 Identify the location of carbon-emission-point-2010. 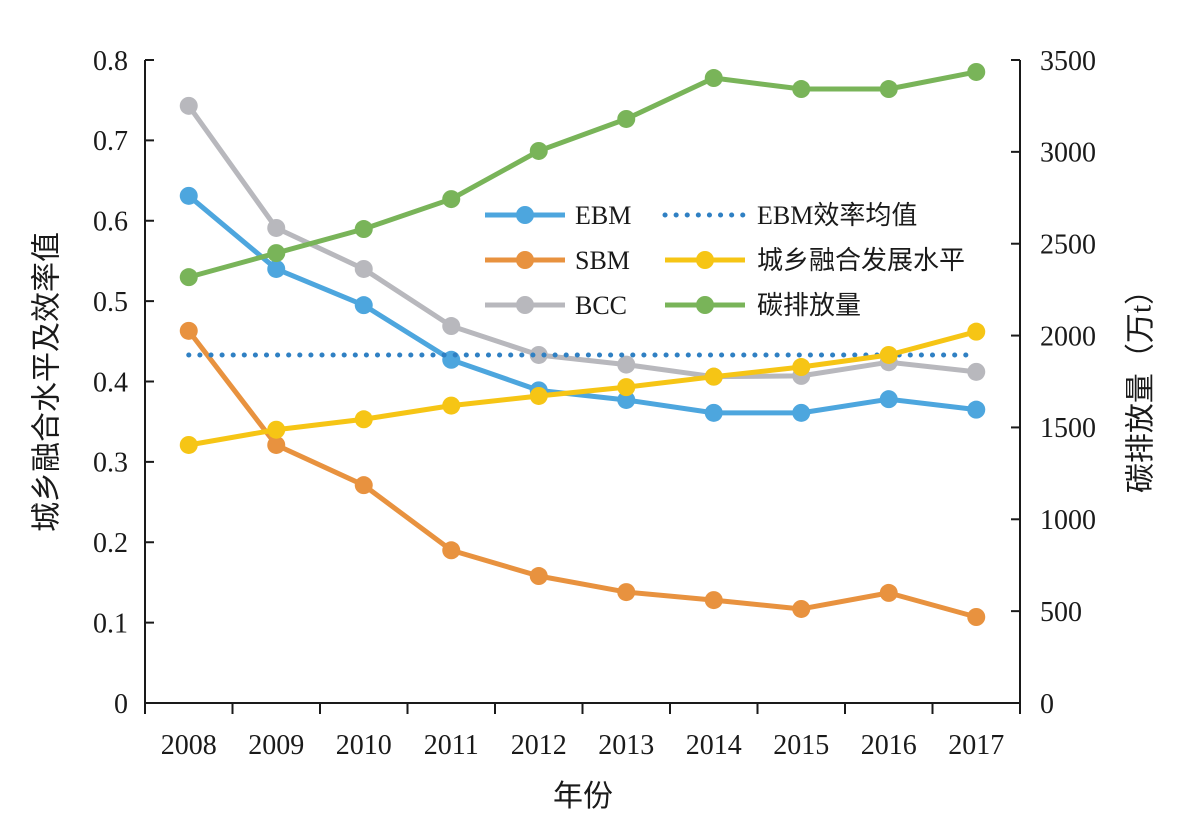
(363, 229).